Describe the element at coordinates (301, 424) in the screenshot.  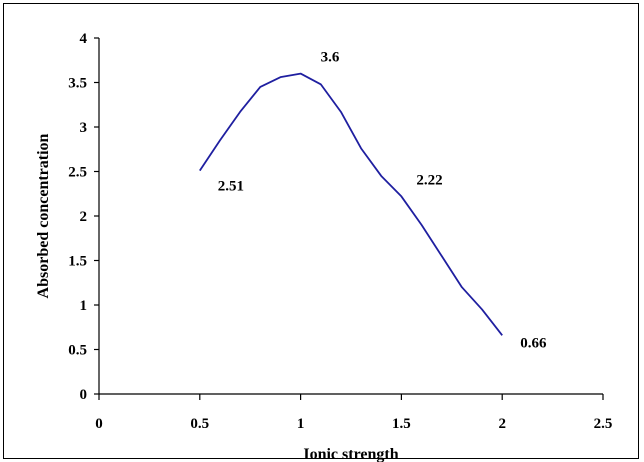
I see `x-tick-label: 1` at that location.